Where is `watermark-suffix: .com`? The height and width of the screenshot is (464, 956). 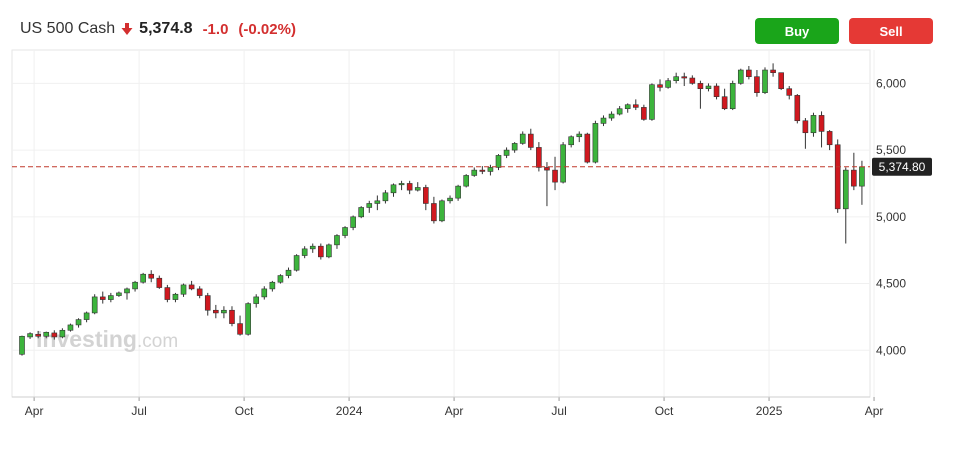 watermark-suffix: .com is located at coordinates (157, 341).